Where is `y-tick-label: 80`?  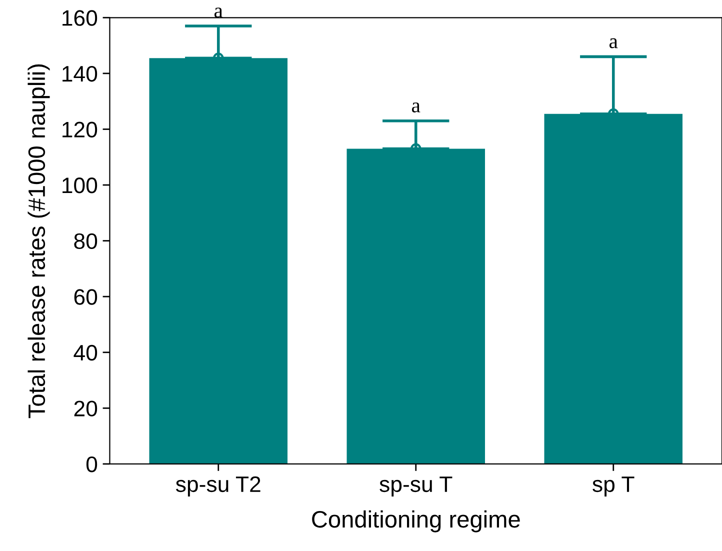
y-tick-label: 80 is located at coordinates (86, 241).